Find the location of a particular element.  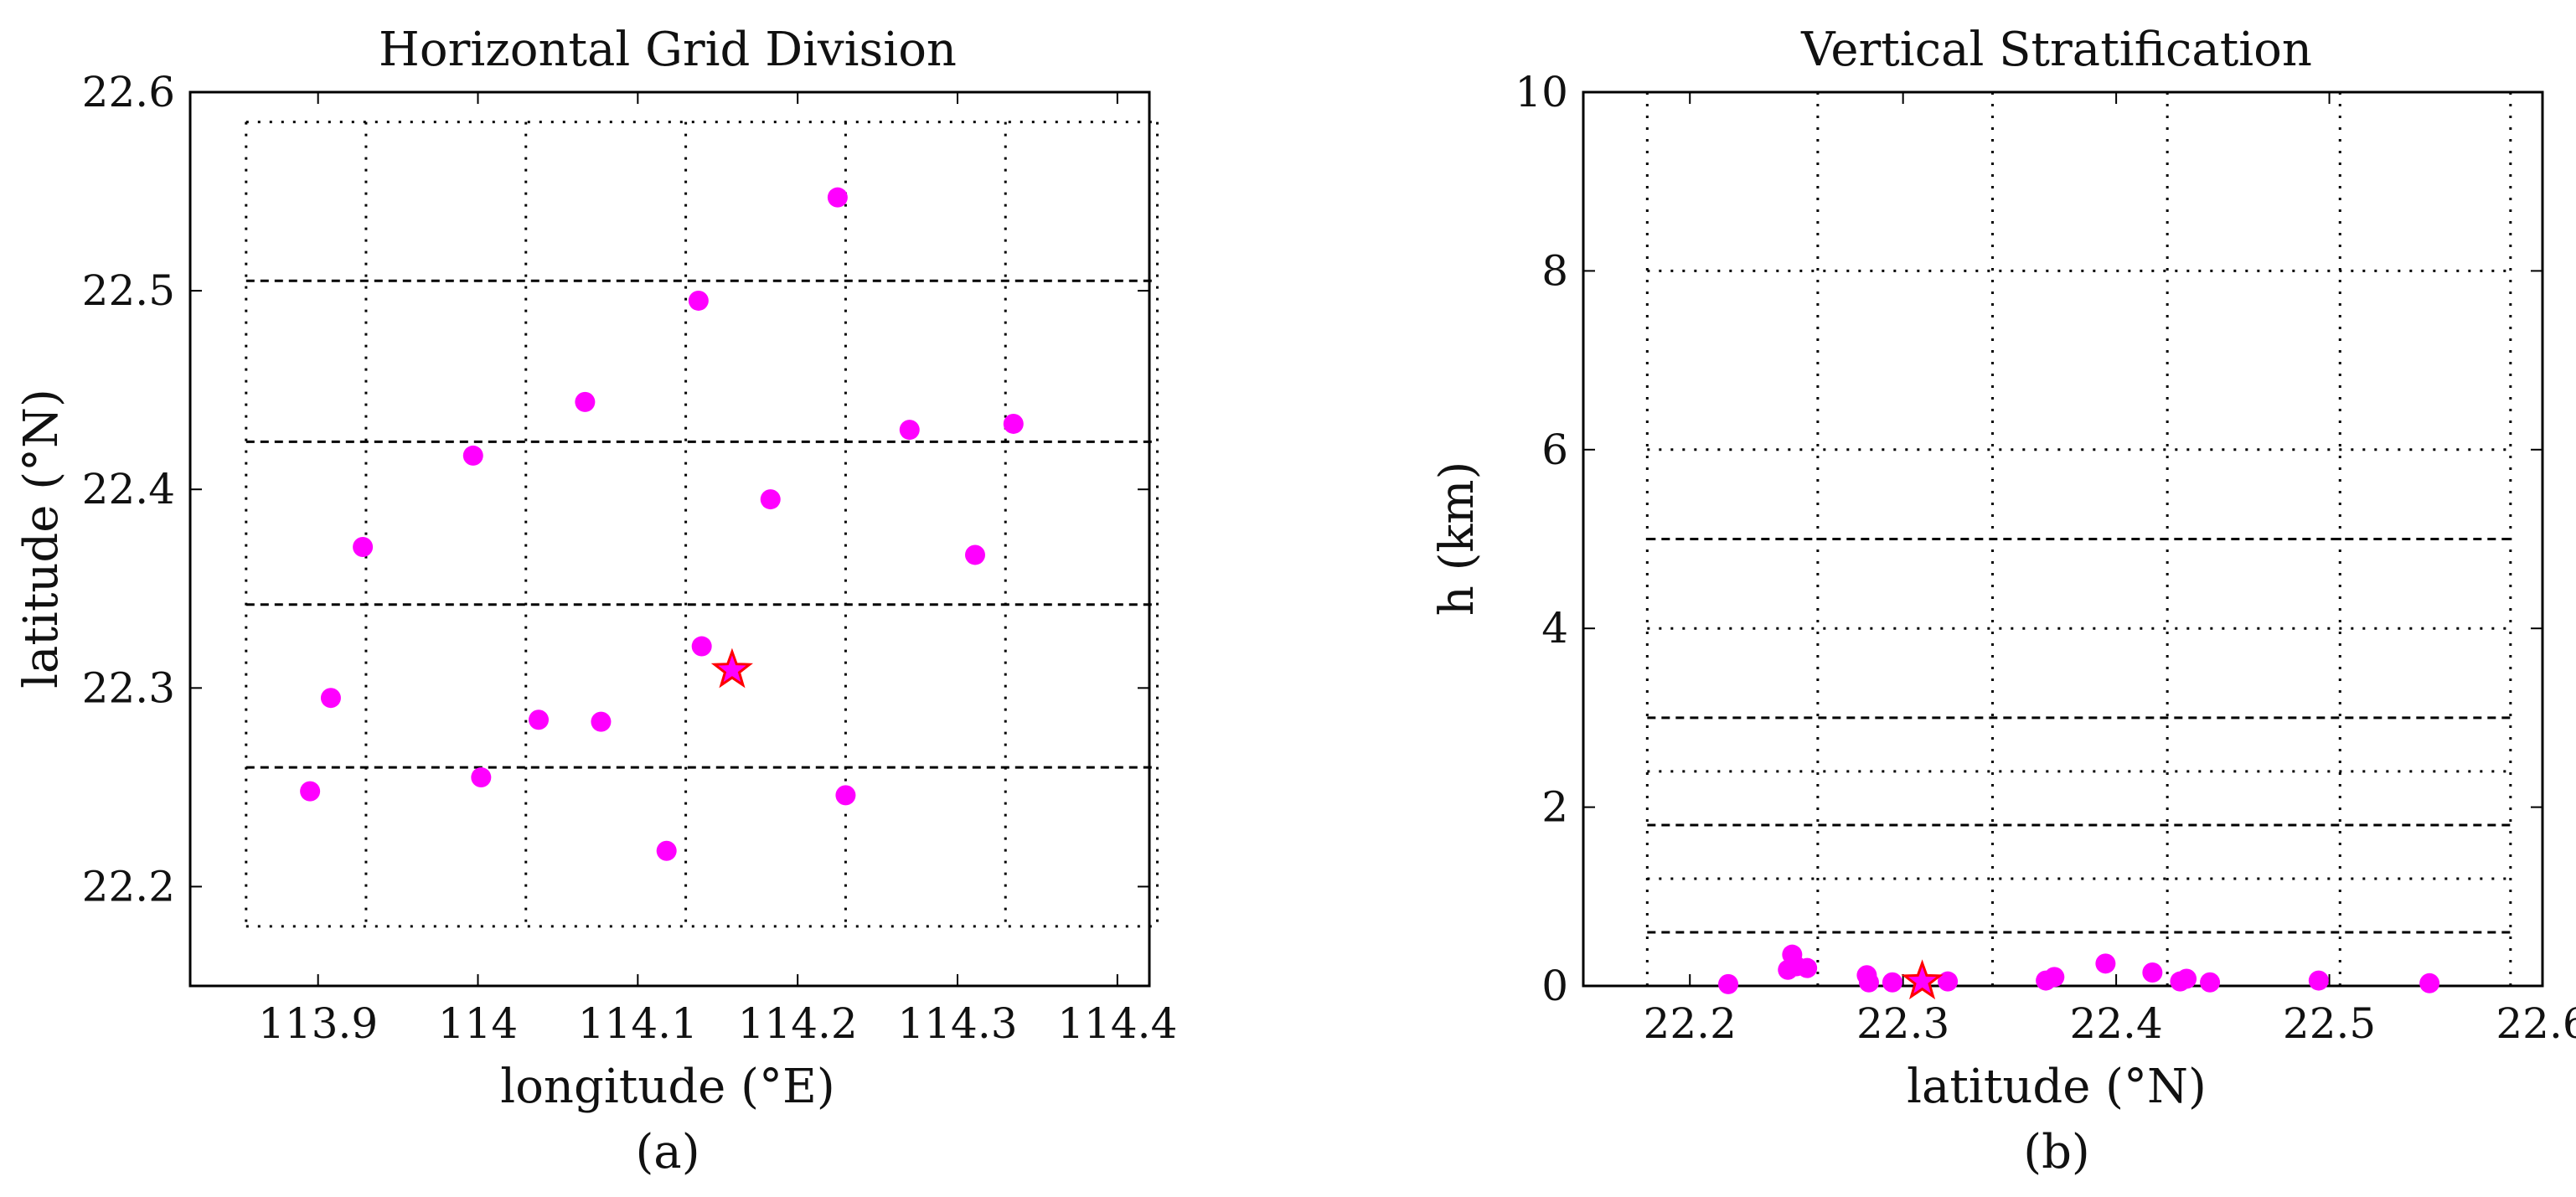

pa-xtick-label: 114.2 is located at coordinates (798, 1023).